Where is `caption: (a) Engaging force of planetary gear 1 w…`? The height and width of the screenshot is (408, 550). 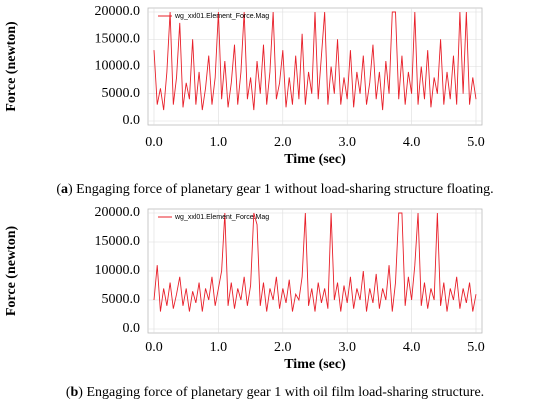
caption: (a) Engaging force of planetary gear 1 w… is located at coordinates (274, 189).